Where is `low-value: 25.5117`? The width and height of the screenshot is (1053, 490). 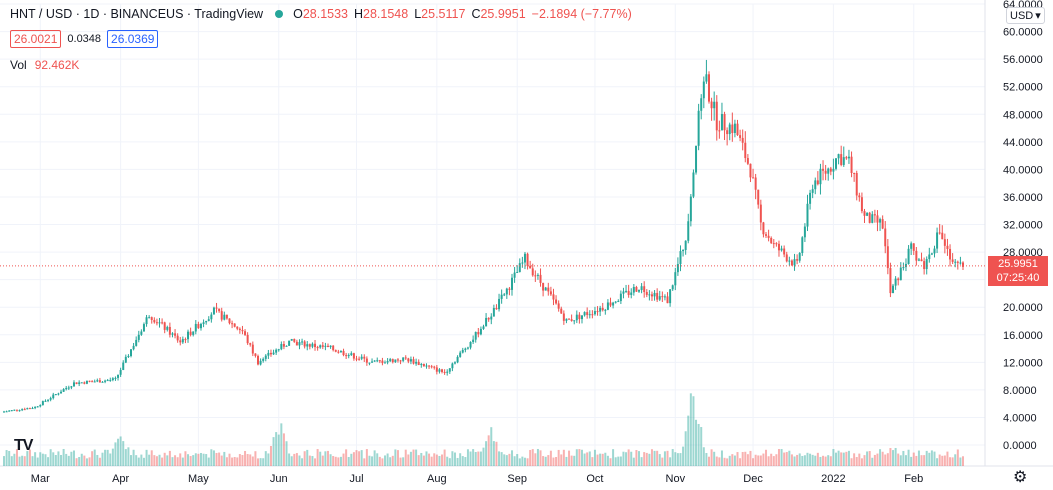
low-value: 25.5117 is located at coordinates (443, 14).